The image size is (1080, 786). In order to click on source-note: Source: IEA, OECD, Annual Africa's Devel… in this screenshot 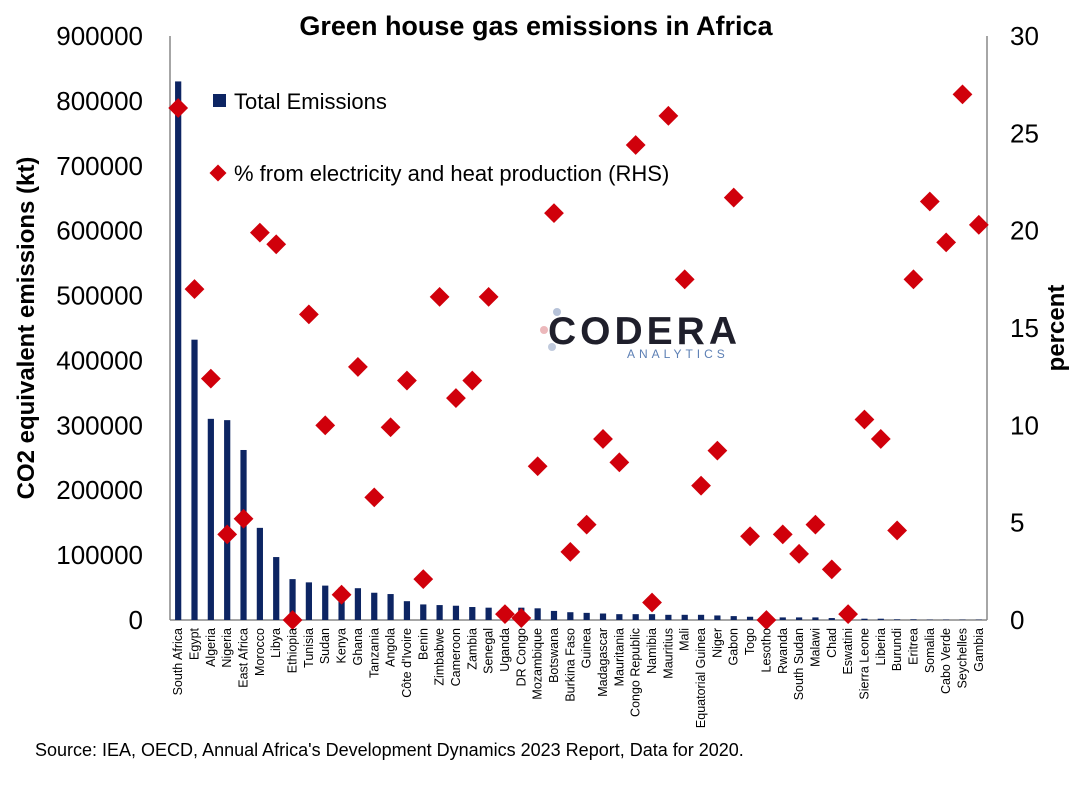, I will do `click(389, 750)`.